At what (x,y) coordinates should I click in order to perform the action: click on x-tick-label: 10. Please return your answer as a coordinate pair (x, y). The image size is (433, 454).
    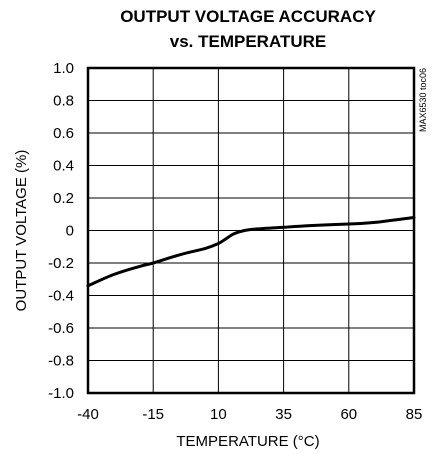
    Looking at the image, I should click on (218, 414).